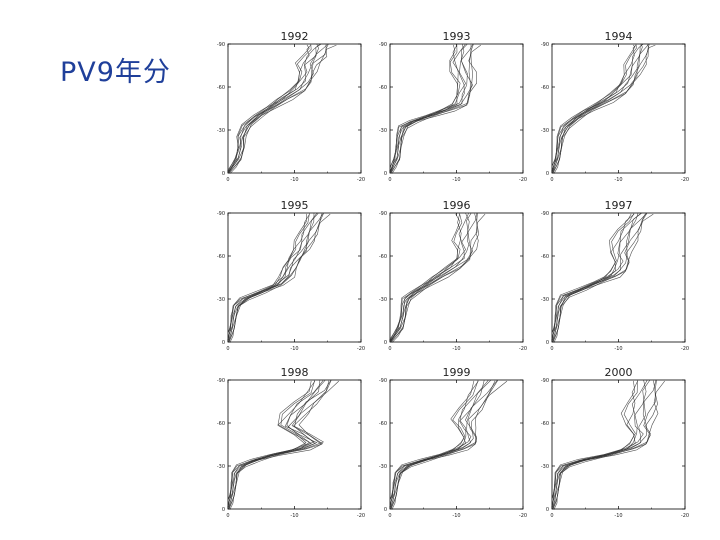 The height and width of the screenshot is (540, 720). Describe the element at coordinates (295, 36) in the screenshot. I see `panel-title: 1992` at that location.